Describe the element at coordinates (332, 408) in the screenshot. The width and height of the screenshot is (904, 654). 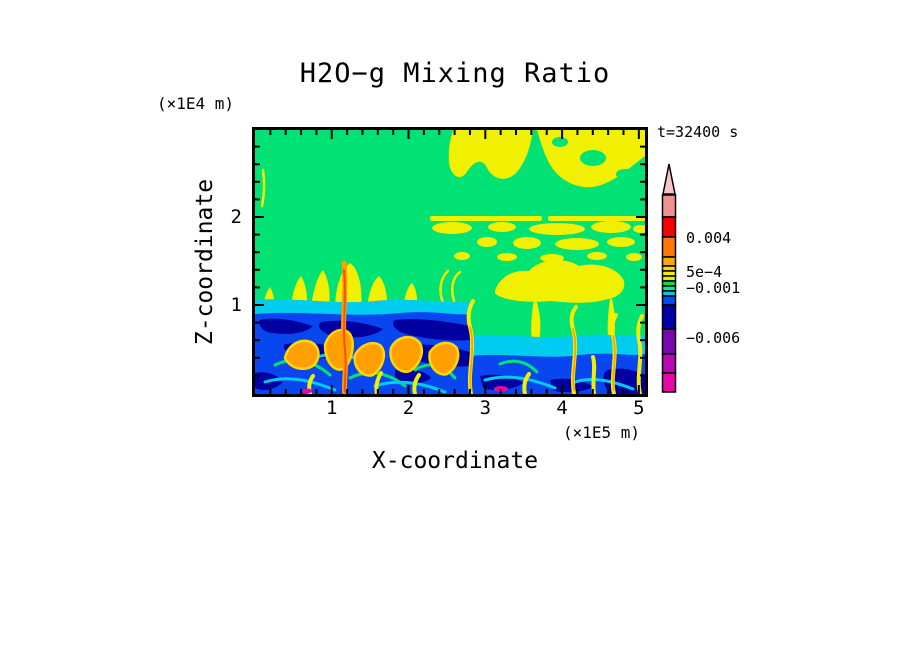
I see `x-tick-label: 1` at that location.